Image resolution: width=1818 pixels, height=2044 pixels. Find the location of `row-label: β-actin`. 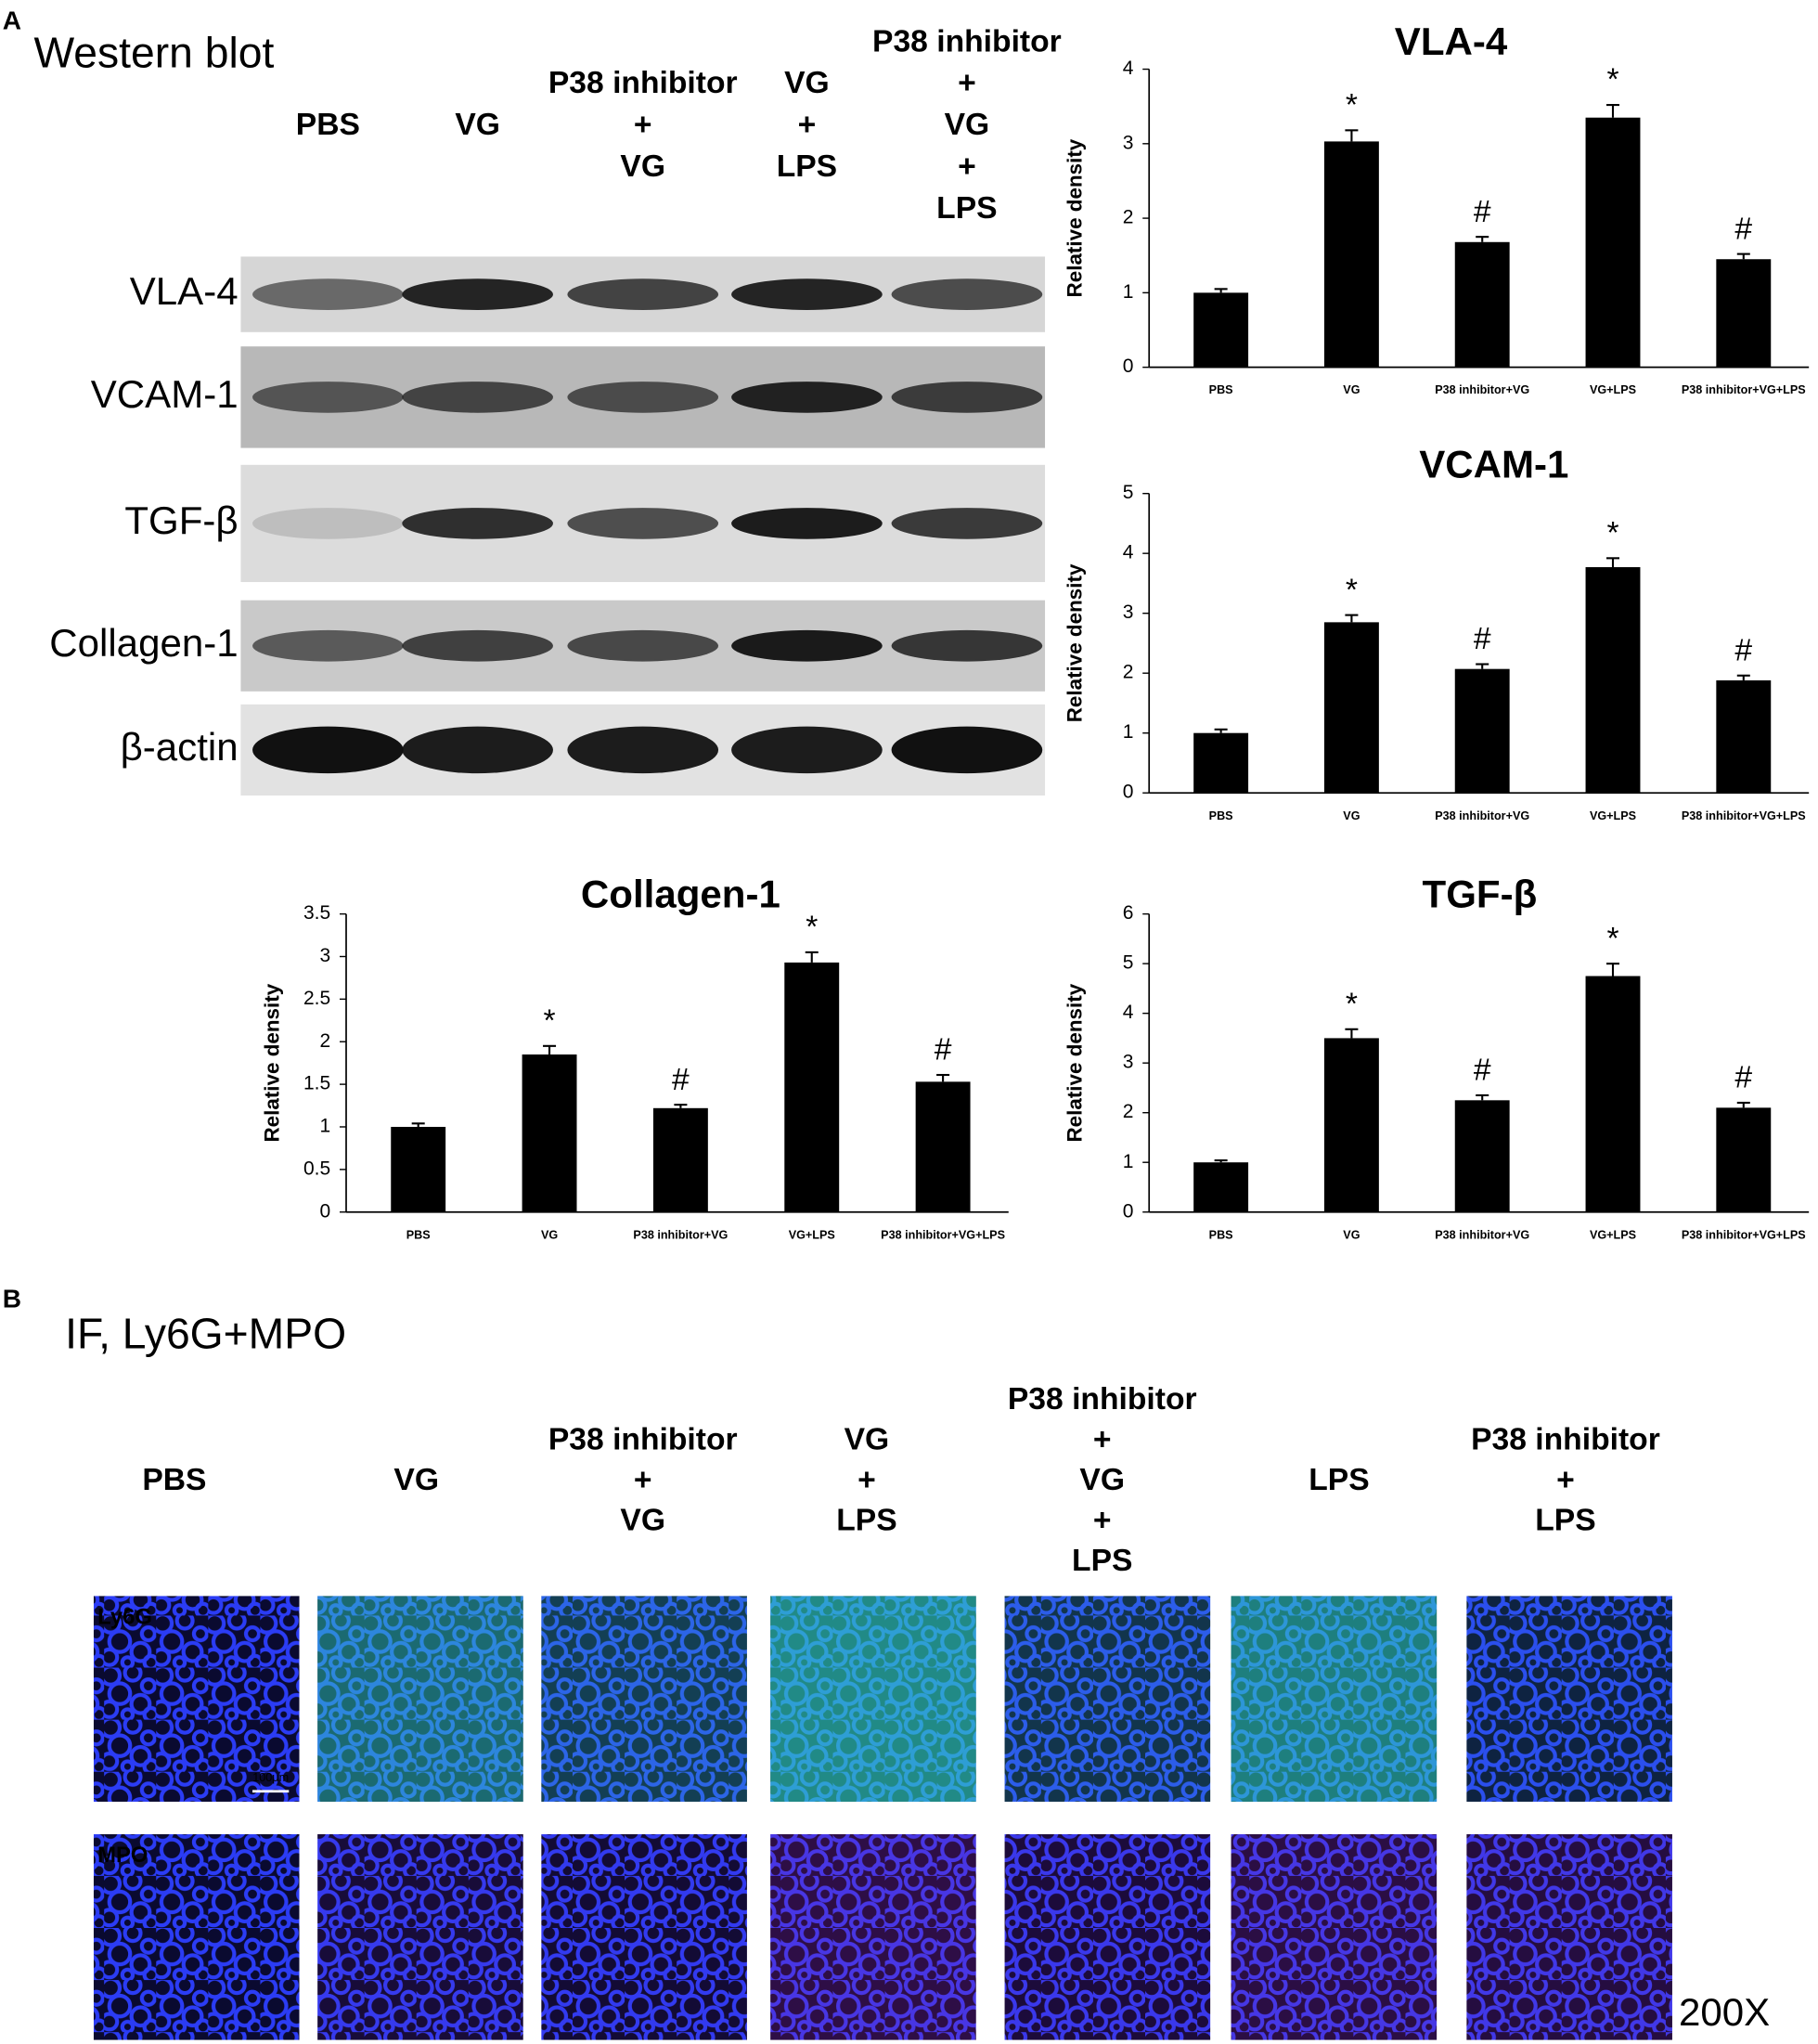

row-label: β-actin is located at coordinates (180, 747).